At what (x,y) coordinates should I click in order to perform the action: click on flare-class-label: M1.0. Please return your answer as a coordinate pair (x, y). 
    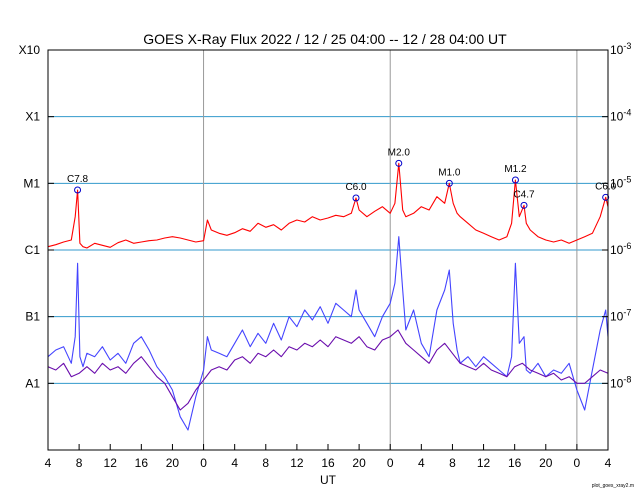
    Looking at the image, I should click on (449, 172).